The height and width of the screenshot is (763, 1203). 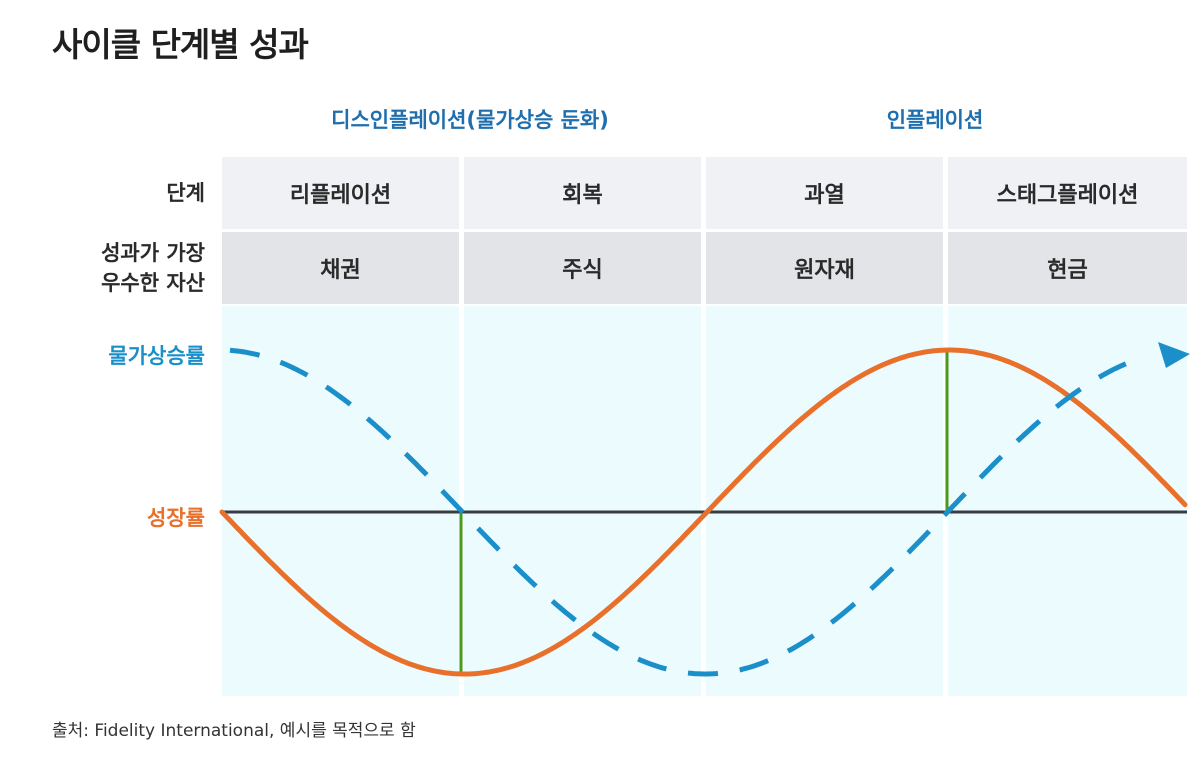 I want to click on inflation-legend-label: 물가상승률, so click(x=156, y=356).